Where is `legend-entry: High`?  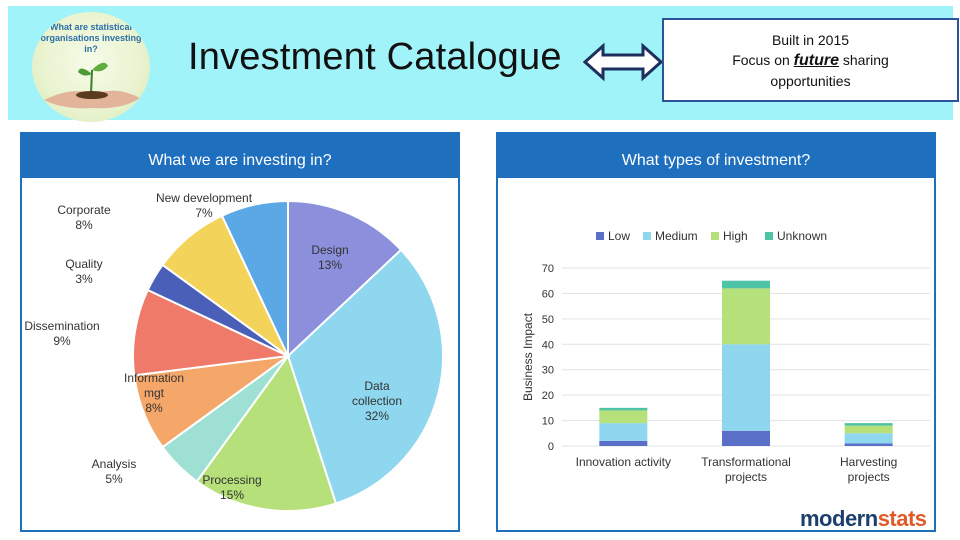 legend-entry: High is located at coordinates (735, 236).